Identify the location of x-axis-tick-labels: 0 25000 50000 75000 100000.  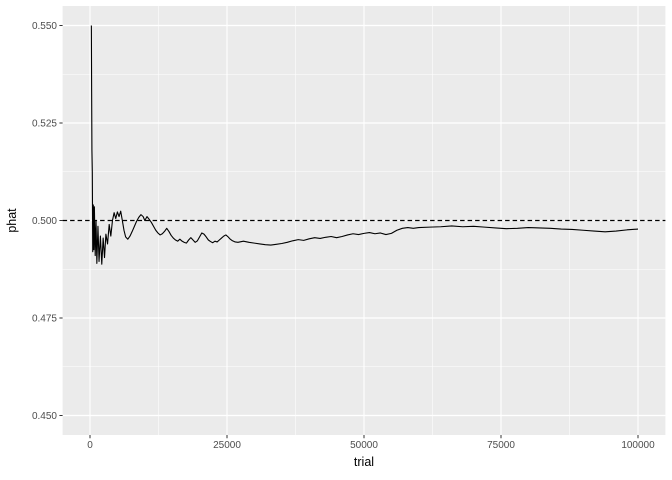
(371, 445).